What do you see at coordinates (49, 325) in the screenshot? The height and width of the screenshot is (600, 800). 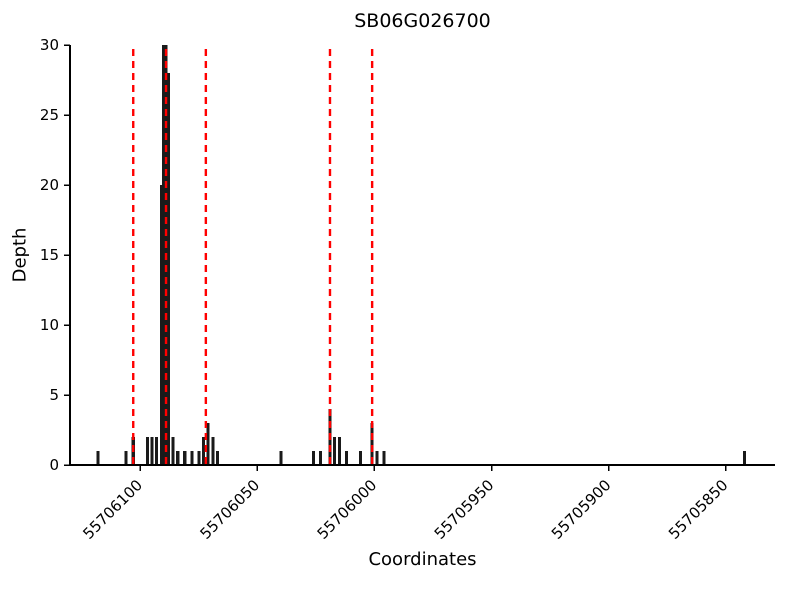 I see `y-tick-label: 10` at bounding box center [49, 325].